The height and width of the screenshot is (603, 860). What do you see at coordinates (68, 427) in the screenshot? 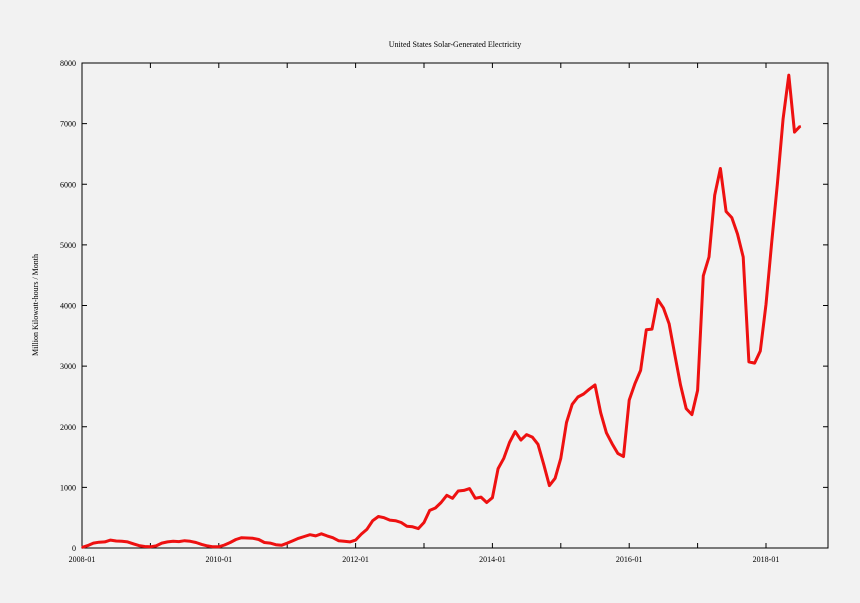
I see `y-tick-label: 2000` at bounding box center [68, 427].